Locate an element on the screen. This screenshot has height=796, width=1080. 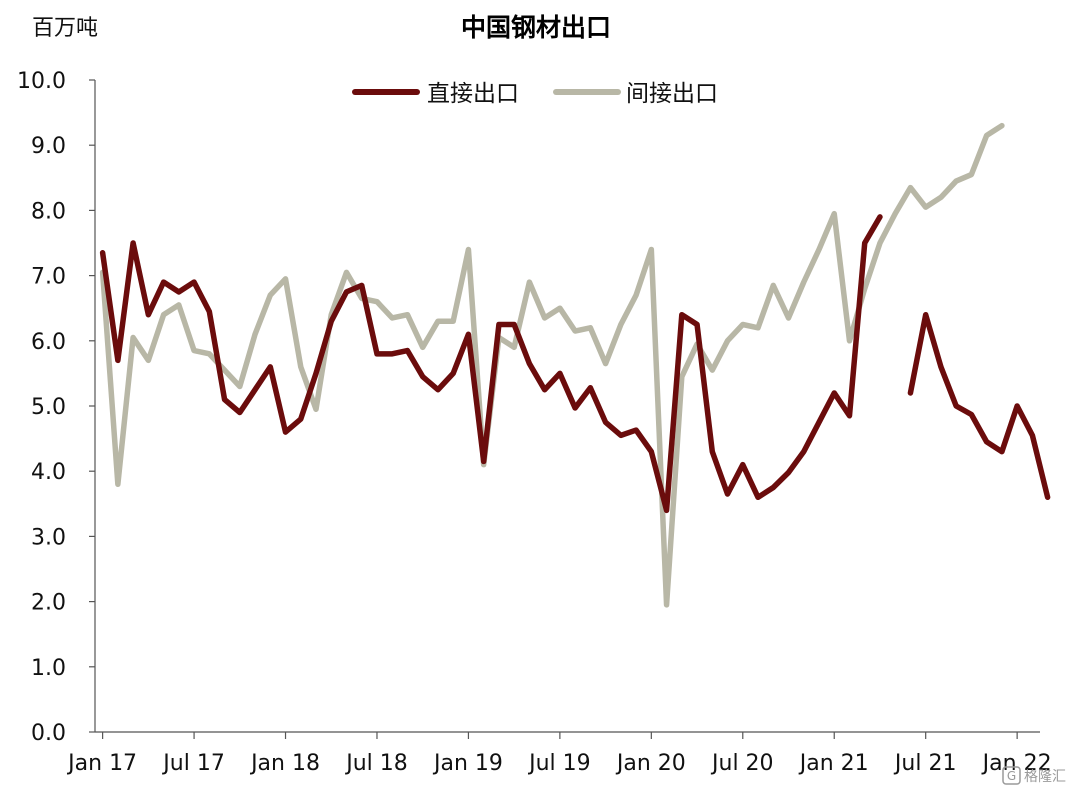
y-tick-label: 1.0 is located at coordinates (48, 668).